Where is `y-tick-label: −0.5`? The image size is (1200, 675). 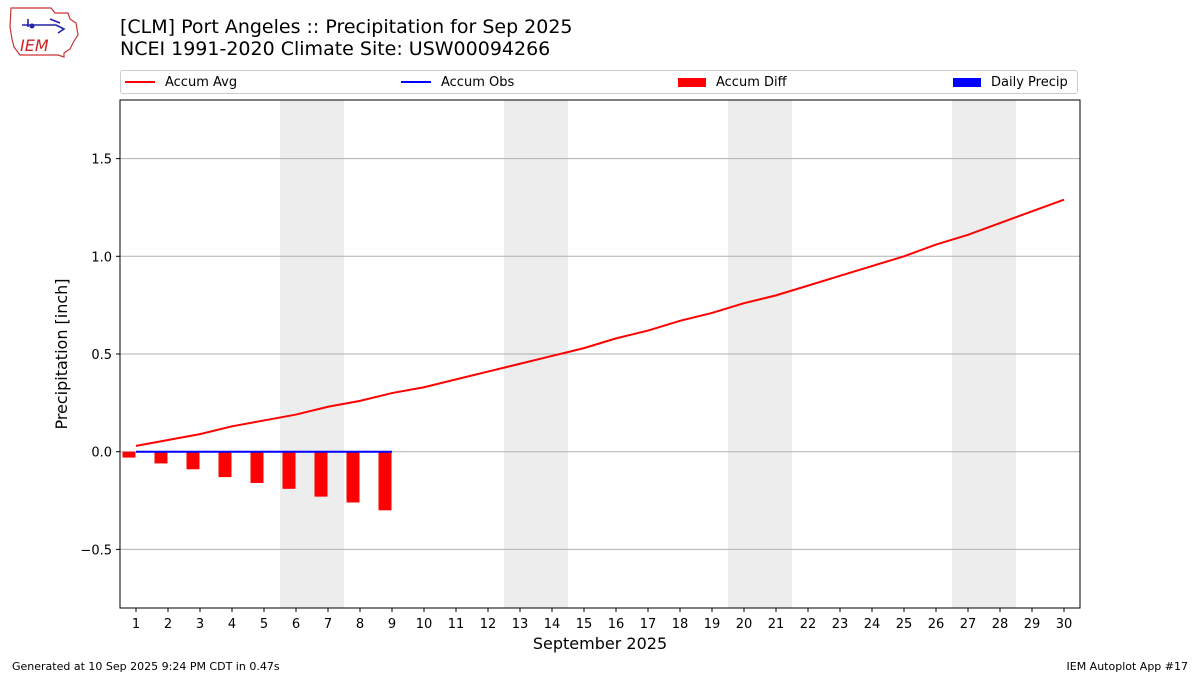
y-tick-label: −0.5 is located at coordinates (96, 550).